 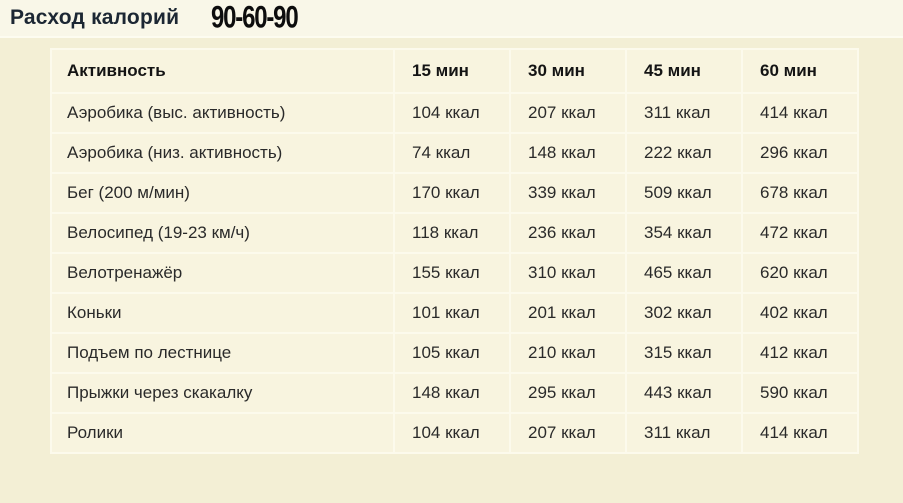 I want to click on calorie-cell: 465 ккал, so click(x=684, y=273).